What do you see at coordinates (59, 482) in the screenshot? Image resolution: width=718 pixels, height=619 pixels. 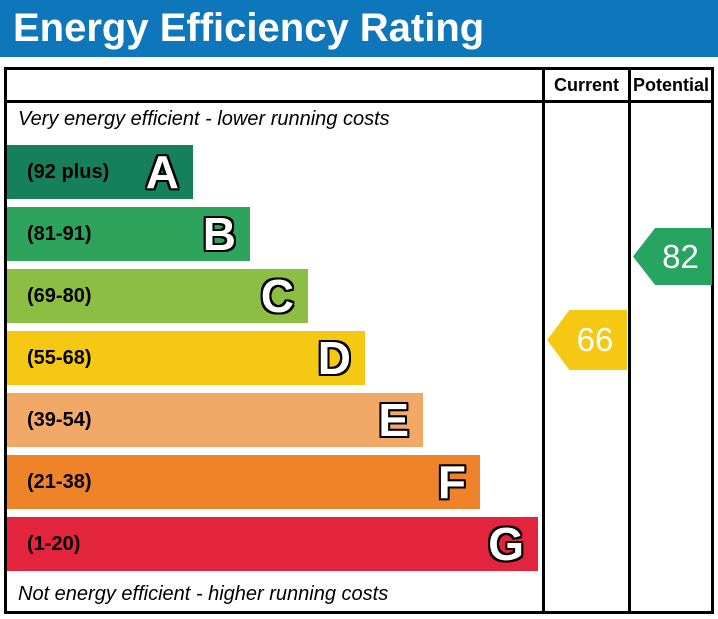 I see `band-range-label: (21-38)` at bounding box center [59, 482].